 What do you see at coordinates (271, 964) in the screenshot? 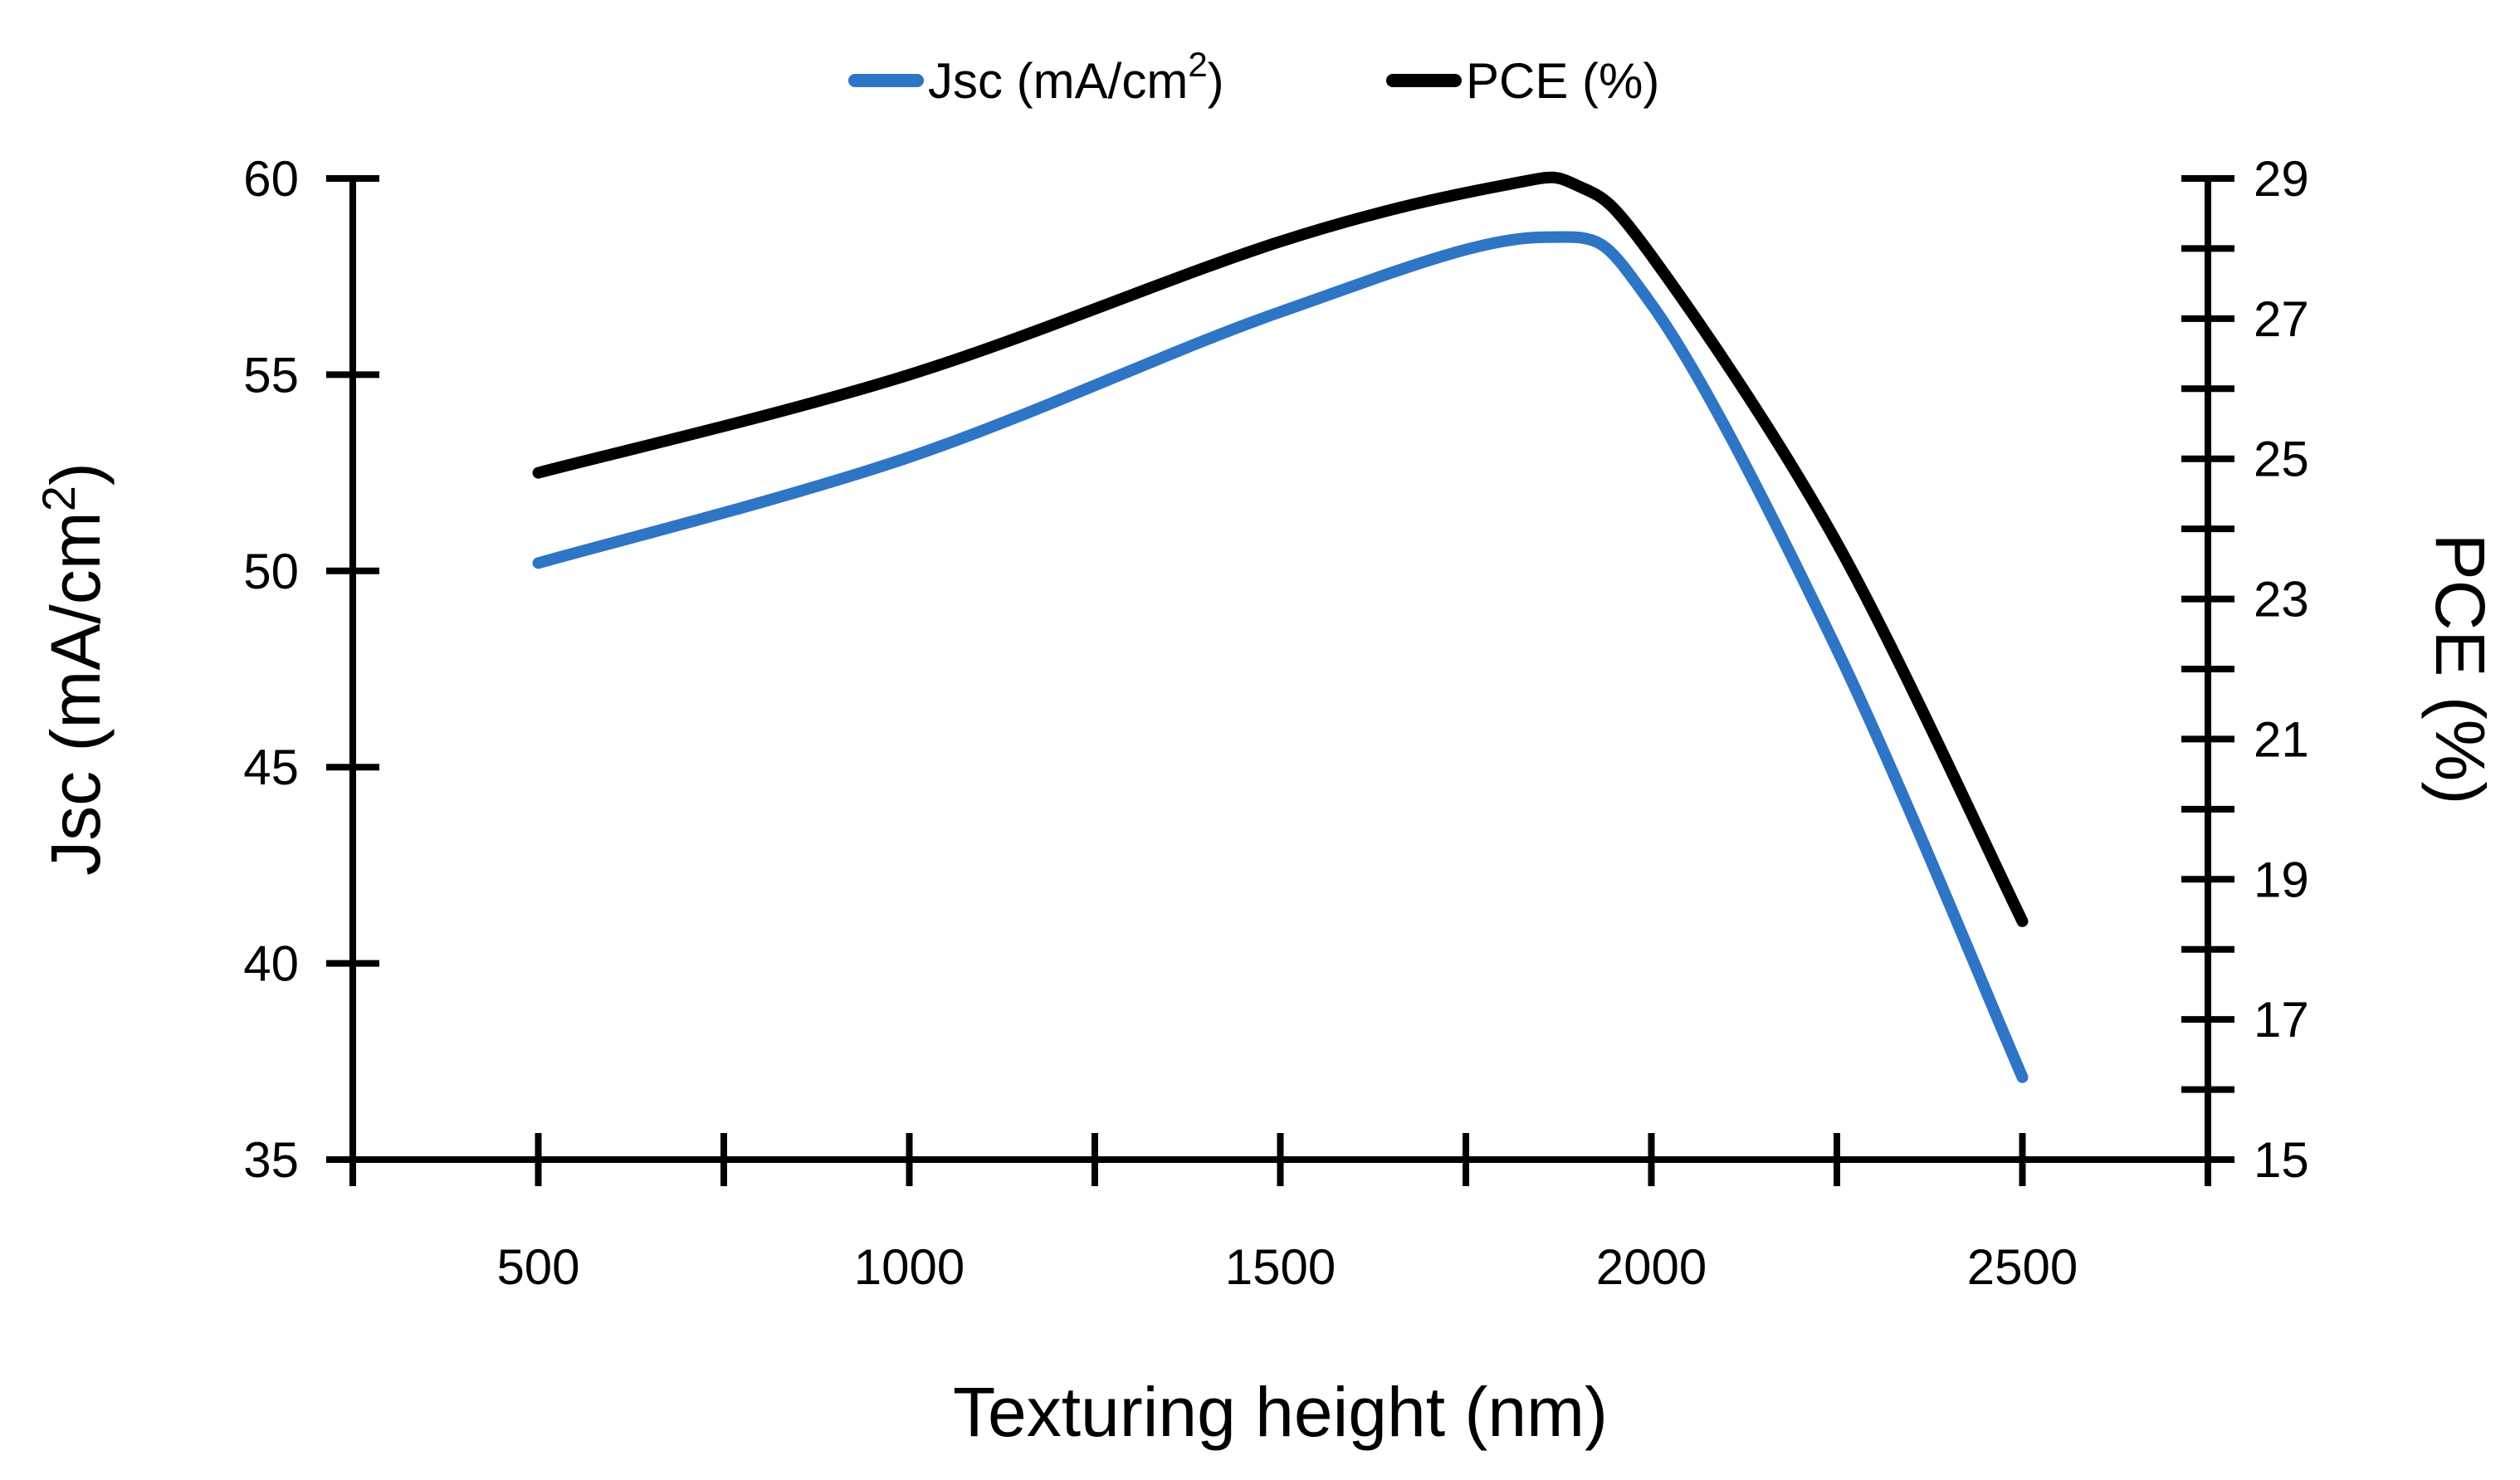
I see `y-tick-label: 40` at bounding box center [271, 964].